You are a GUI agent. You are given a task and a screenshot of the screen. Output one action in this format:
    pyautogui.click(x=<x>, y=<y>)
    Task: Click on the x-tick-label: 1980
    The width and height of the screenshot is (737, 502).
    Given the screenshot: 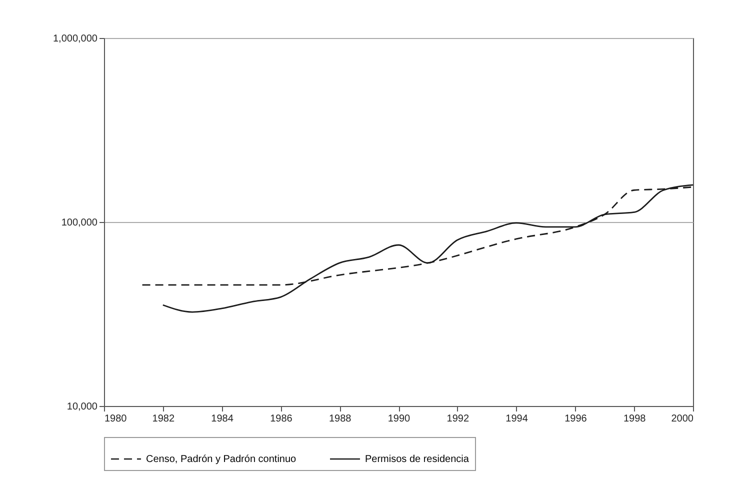 What is the action you would take?
    pyautogui.click(x=116, y=419)
    